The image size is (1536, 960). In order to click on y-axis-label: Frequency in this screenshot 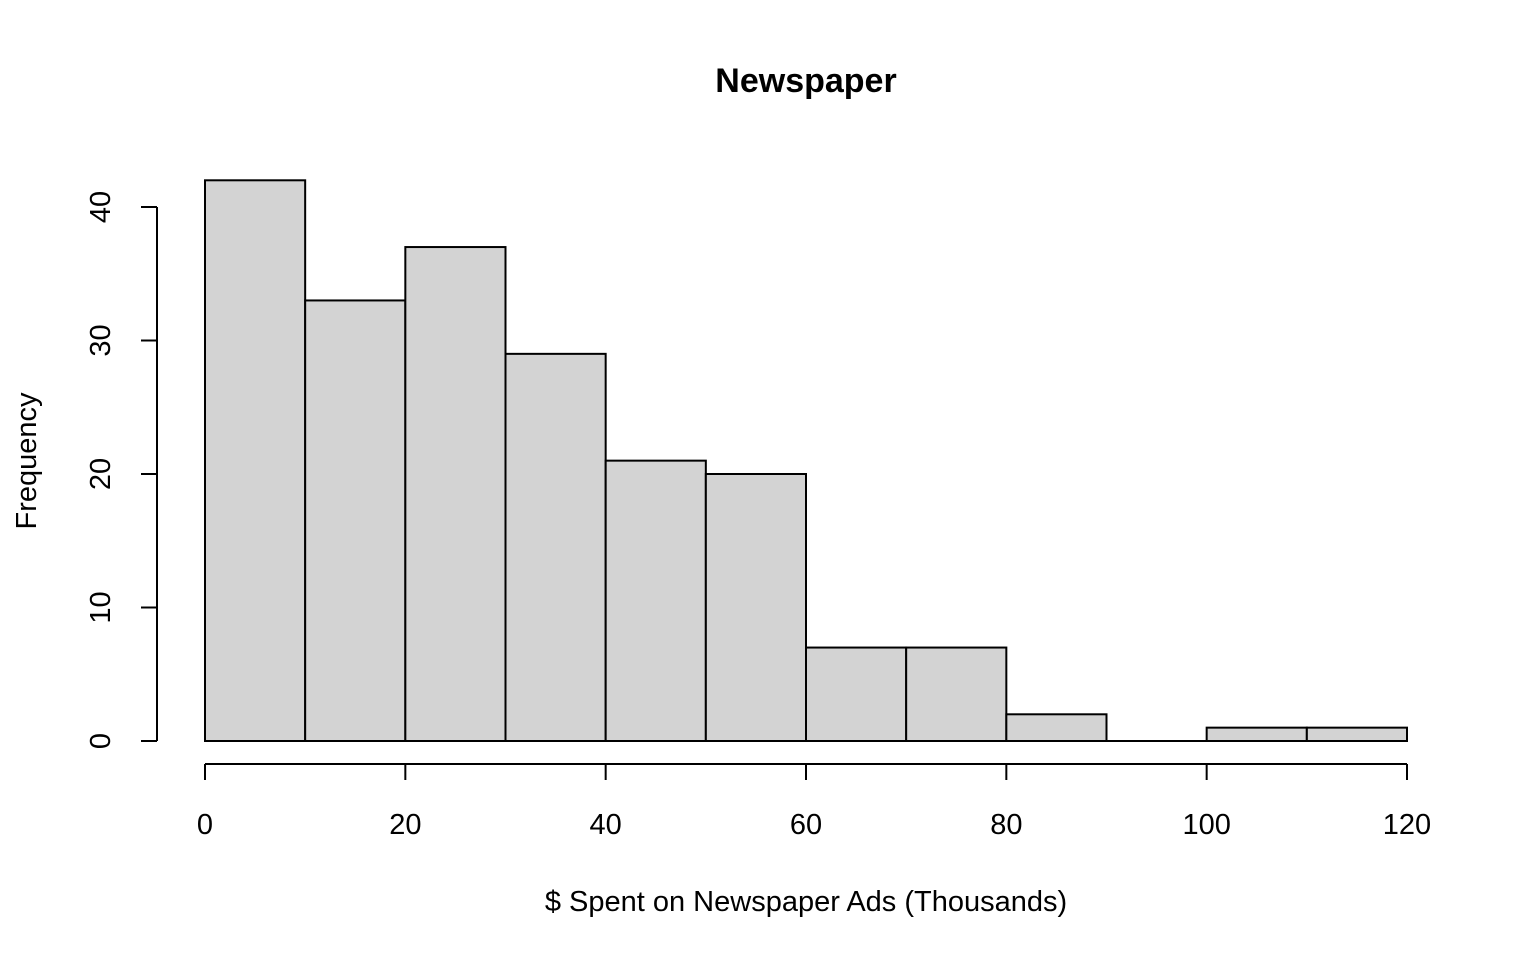, I will do `click(27, 461)`.